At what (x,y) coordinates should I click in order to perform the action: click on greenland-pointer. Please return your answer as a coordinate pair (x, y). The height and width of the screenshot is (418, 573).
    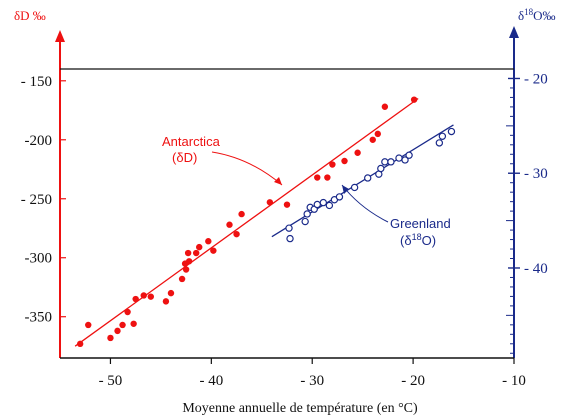
    Looking at the image, I should click on (365, 203).